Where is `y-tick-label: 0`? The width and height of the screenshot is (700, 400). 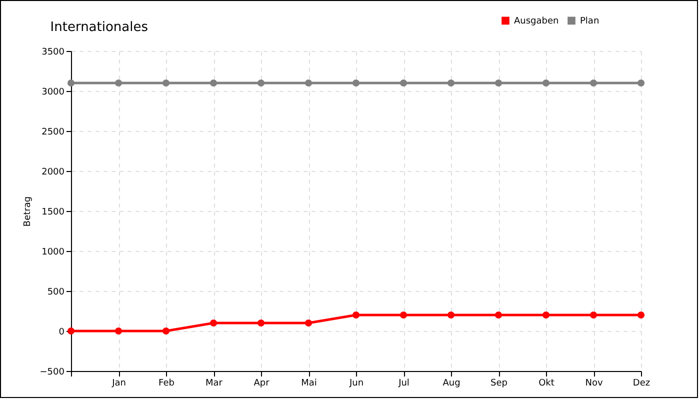
y-tick-label: 0 is located at coordinates (61, 333).